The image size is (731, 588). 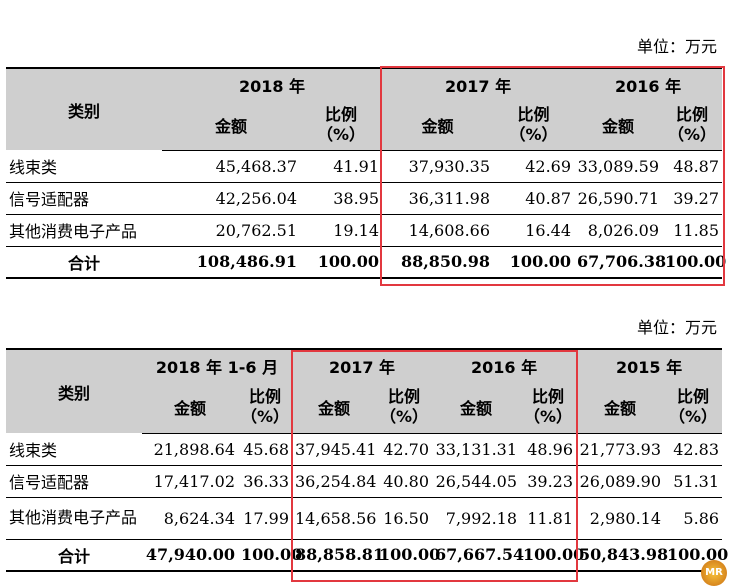 I want to click on cell-value: 19.14, so click(x=341, y=230).